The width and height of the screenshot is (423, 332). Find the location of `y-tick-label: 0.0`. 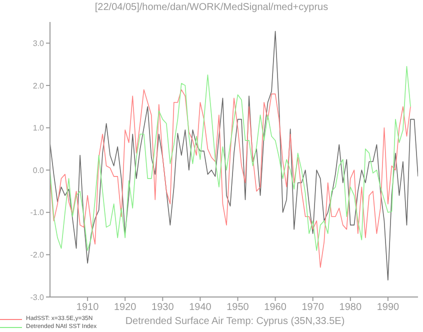

y-tick-label: 0.0 is located at coordinates (38, 170).